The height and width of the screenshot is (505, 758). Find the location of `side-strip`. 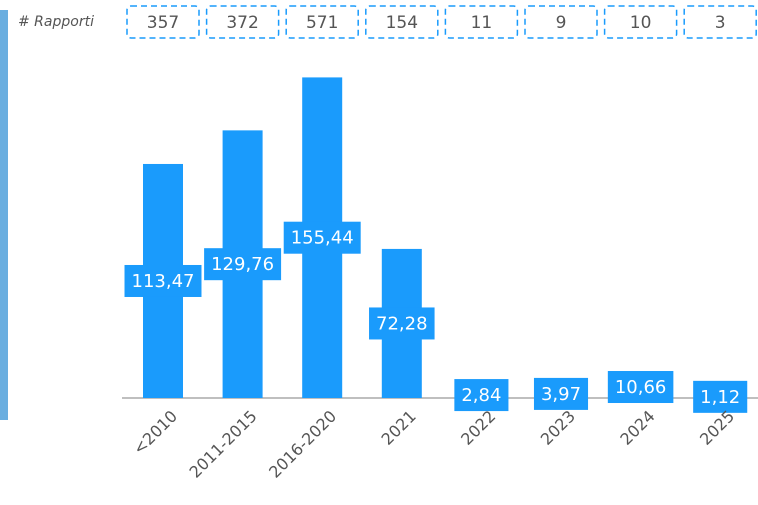

side-strip is located at coordinates (4, 215).